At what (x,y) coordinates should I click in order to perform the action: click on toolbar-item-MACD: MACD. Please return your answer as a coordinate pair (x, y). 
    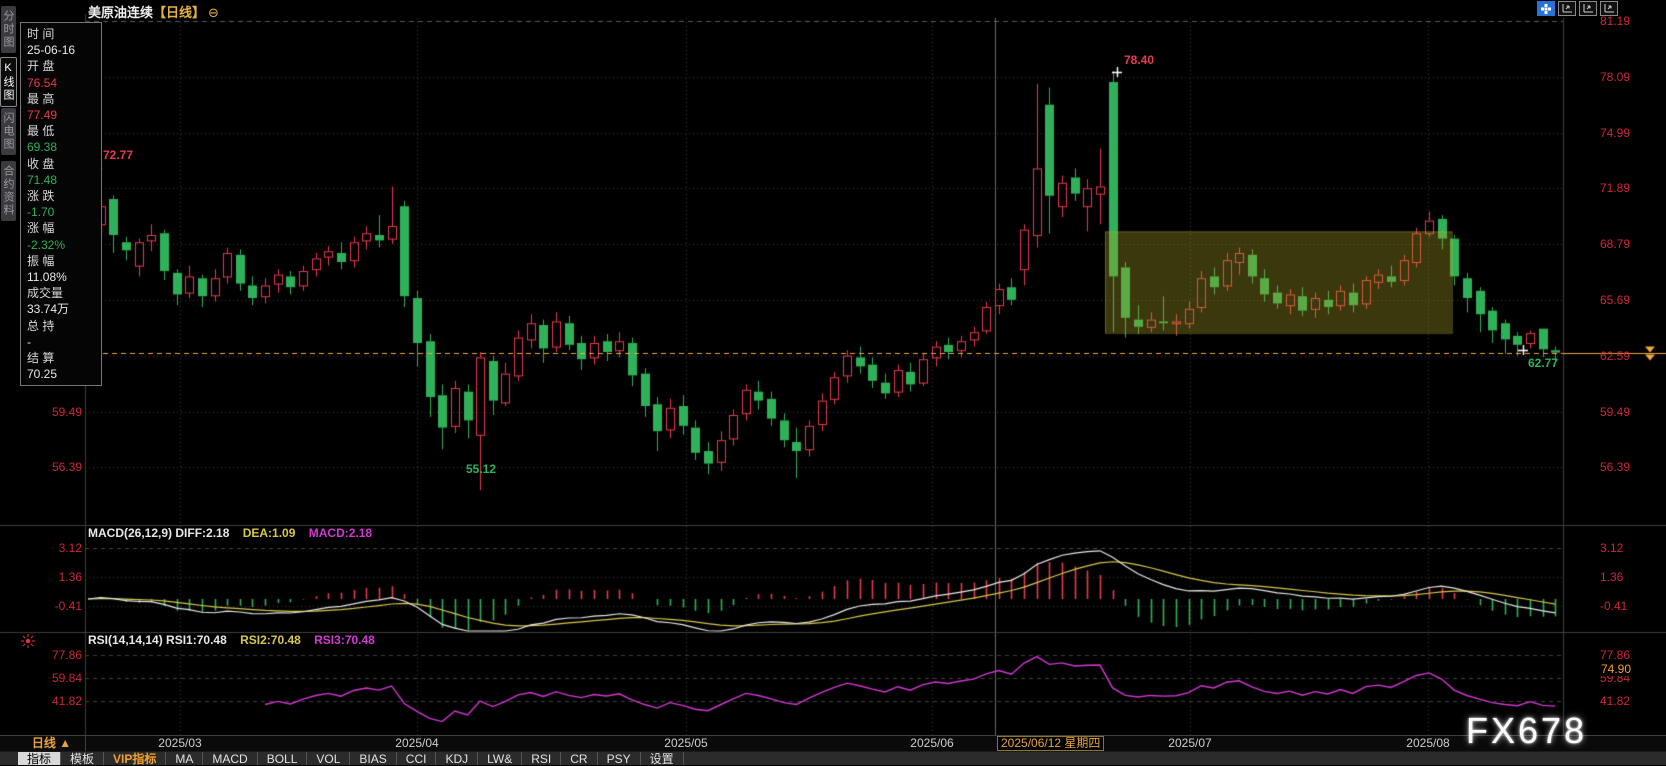
    Looking at the image, I should click on (230, 759).